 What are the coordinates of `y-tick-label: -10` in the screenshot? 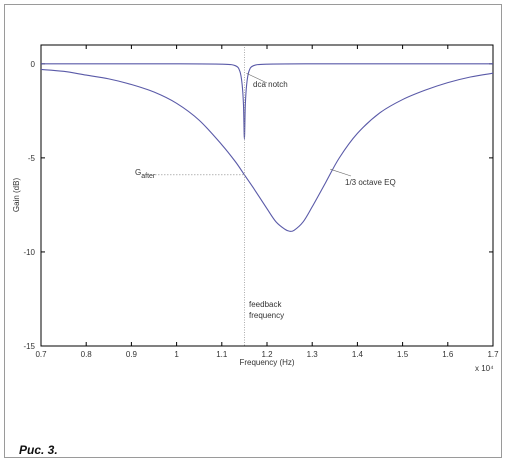 It's located at (29, 252).